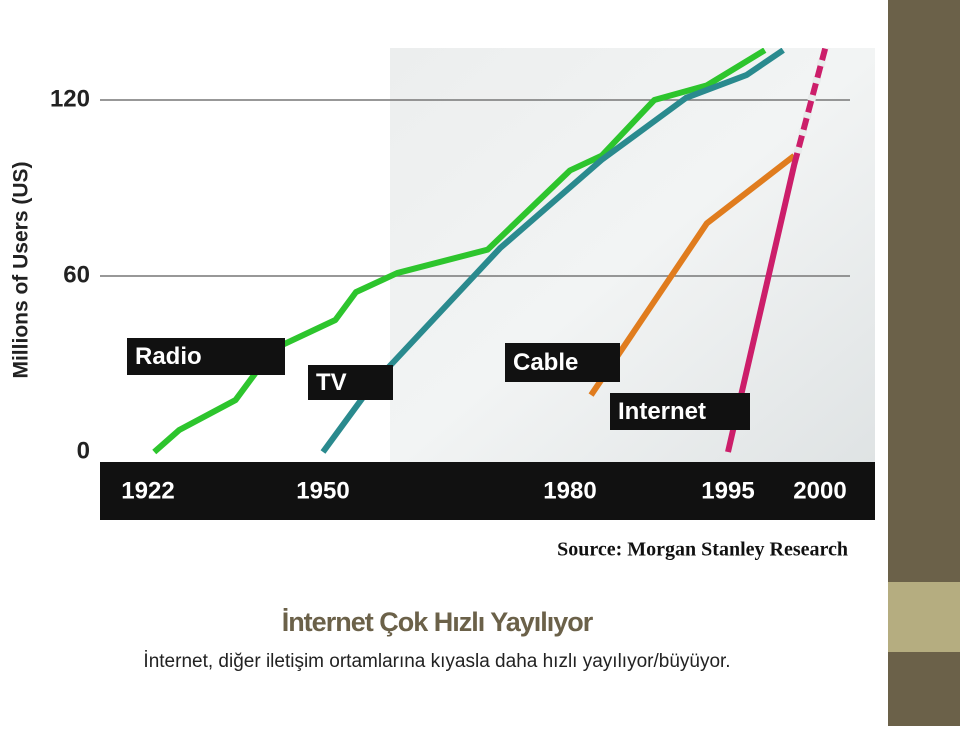  I want to click on sidebar-accent, so click(924, 617).